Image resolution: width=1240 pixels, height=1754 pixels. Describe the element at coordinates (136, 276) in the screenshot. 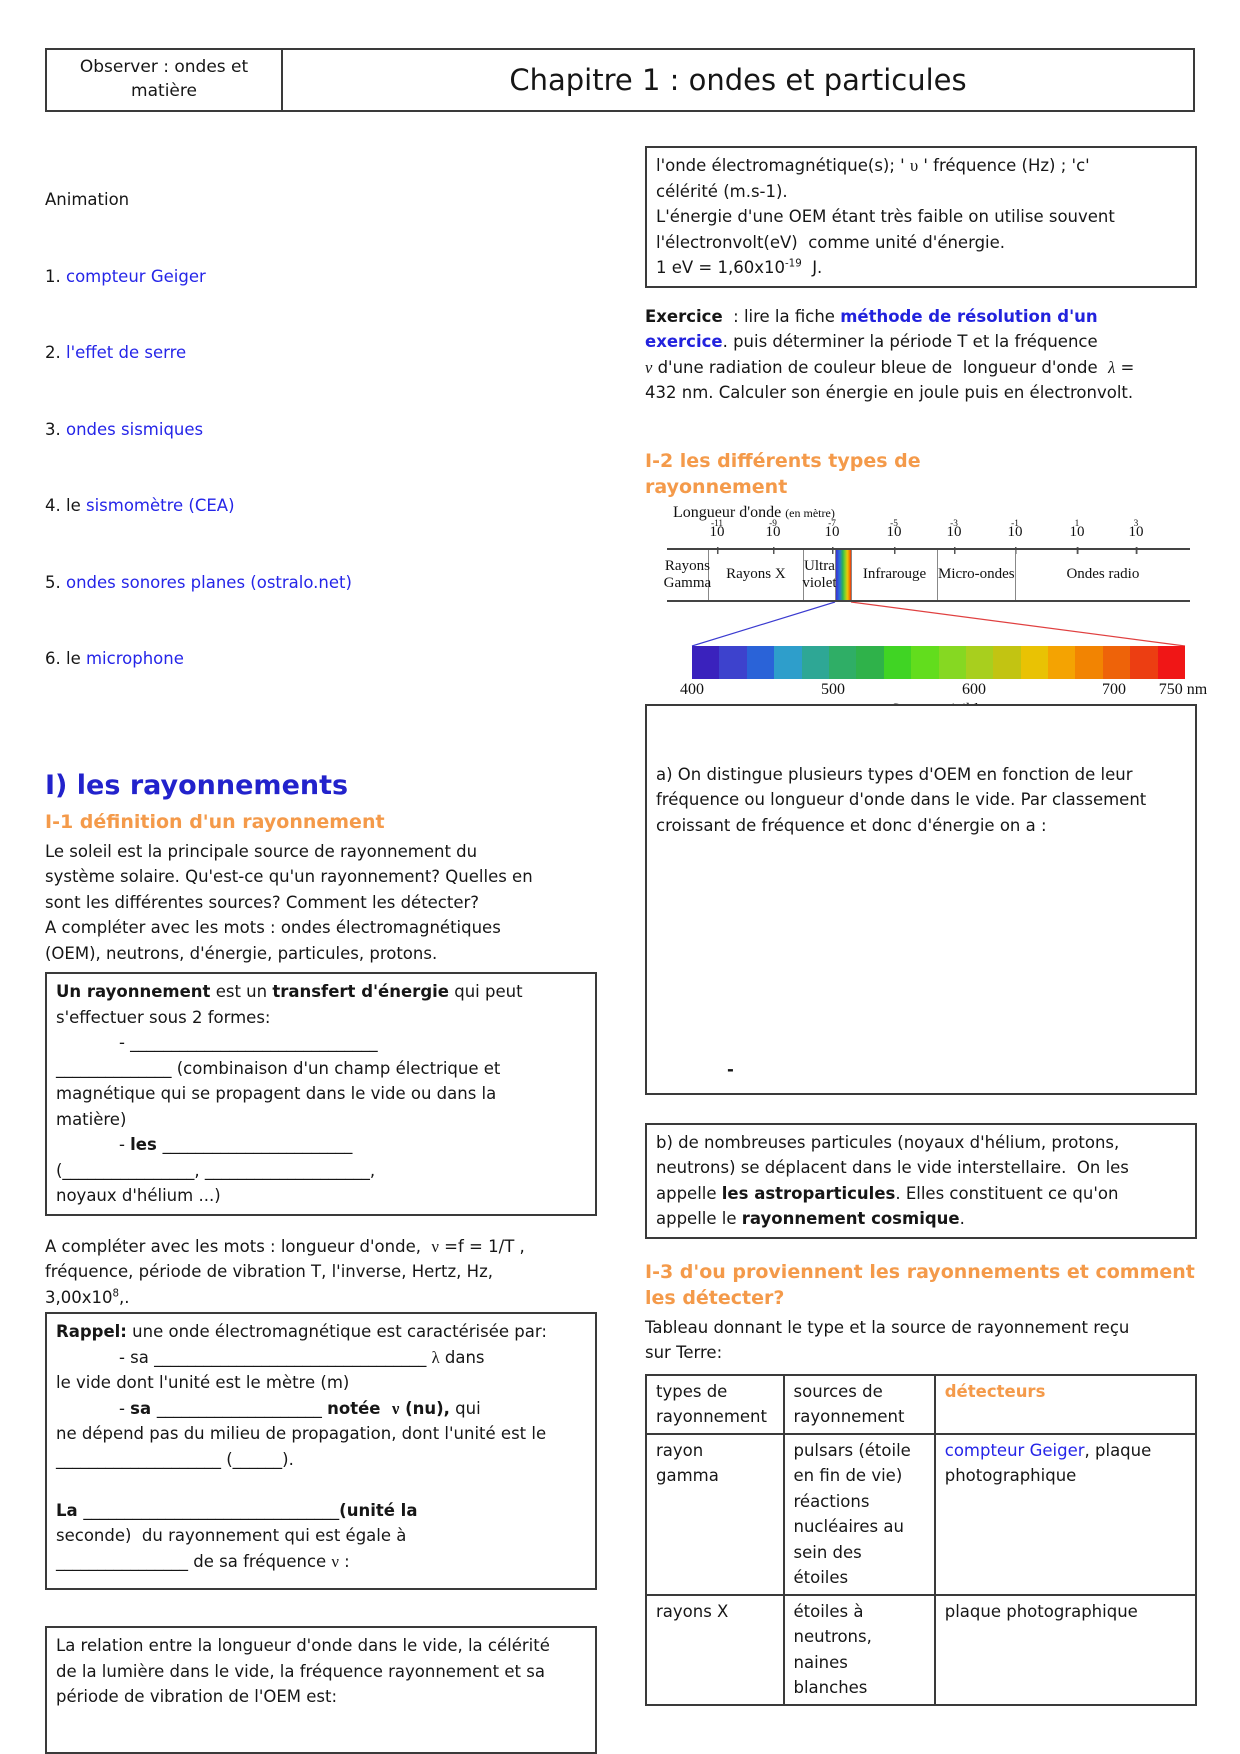

I see `animation-link-compteur-geiger: compteur Geiger` at that location.